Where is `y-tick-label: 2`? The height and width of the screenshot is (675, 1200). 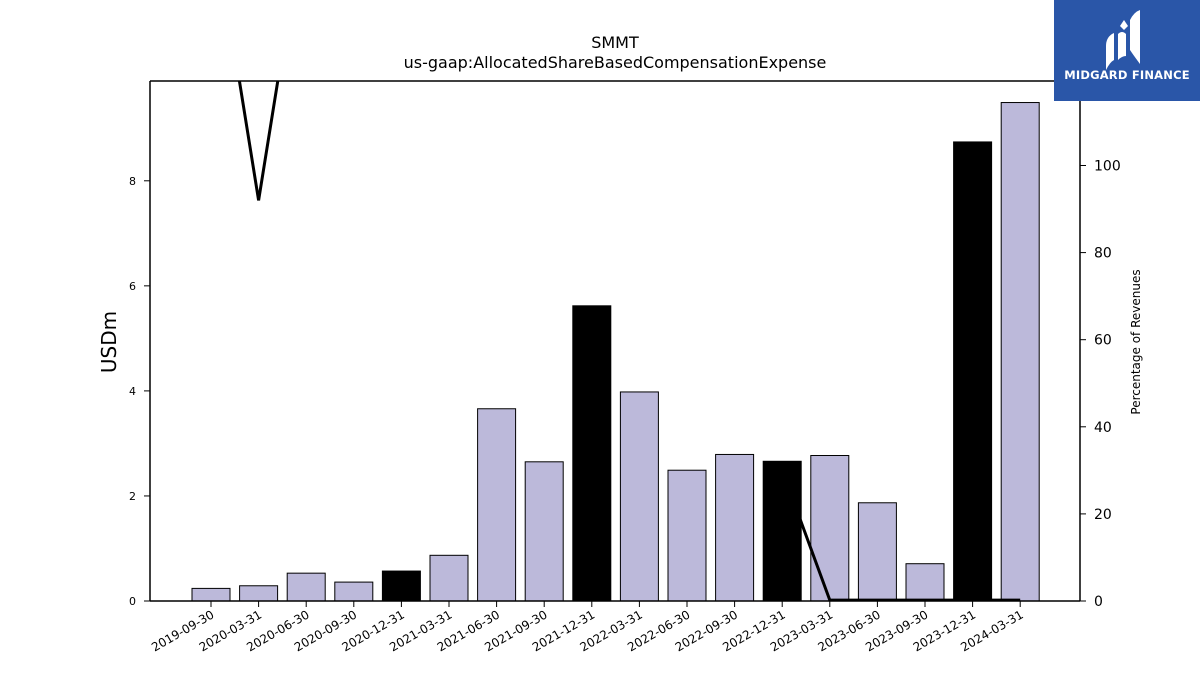
y-tick-label: 2 is located at coordinates (132, 496).